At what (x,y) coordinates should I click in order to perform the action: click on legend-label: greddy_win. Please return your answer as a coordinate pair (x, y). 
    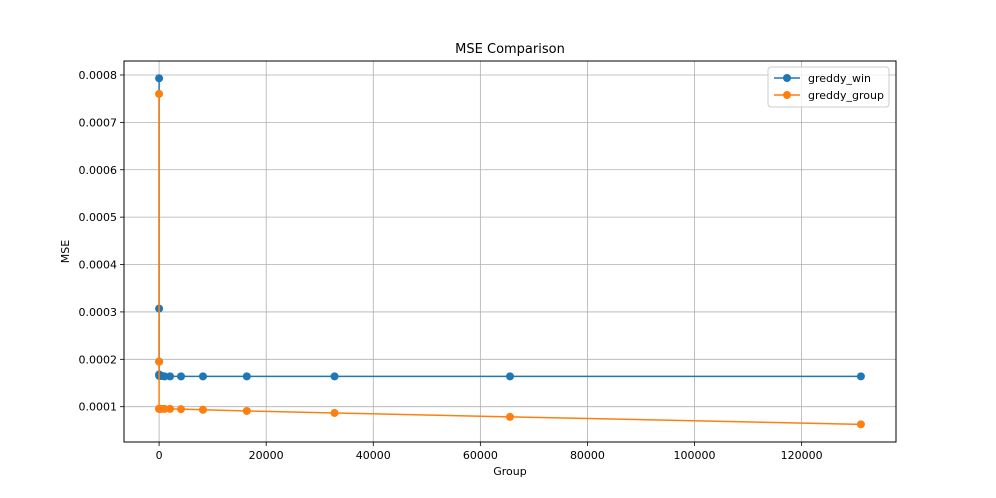
    Looking at the image, I should click on (839, 78).